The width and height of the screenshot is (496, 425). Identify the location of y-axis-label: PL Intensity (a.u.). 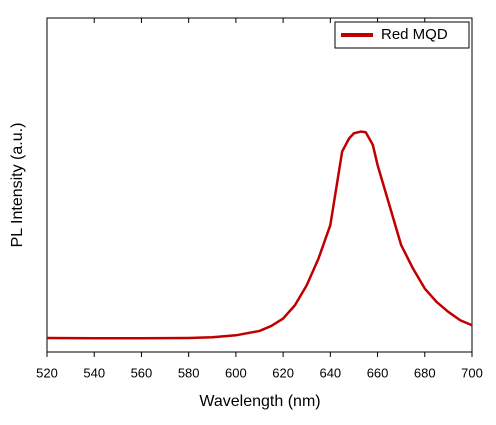
(17, 185).